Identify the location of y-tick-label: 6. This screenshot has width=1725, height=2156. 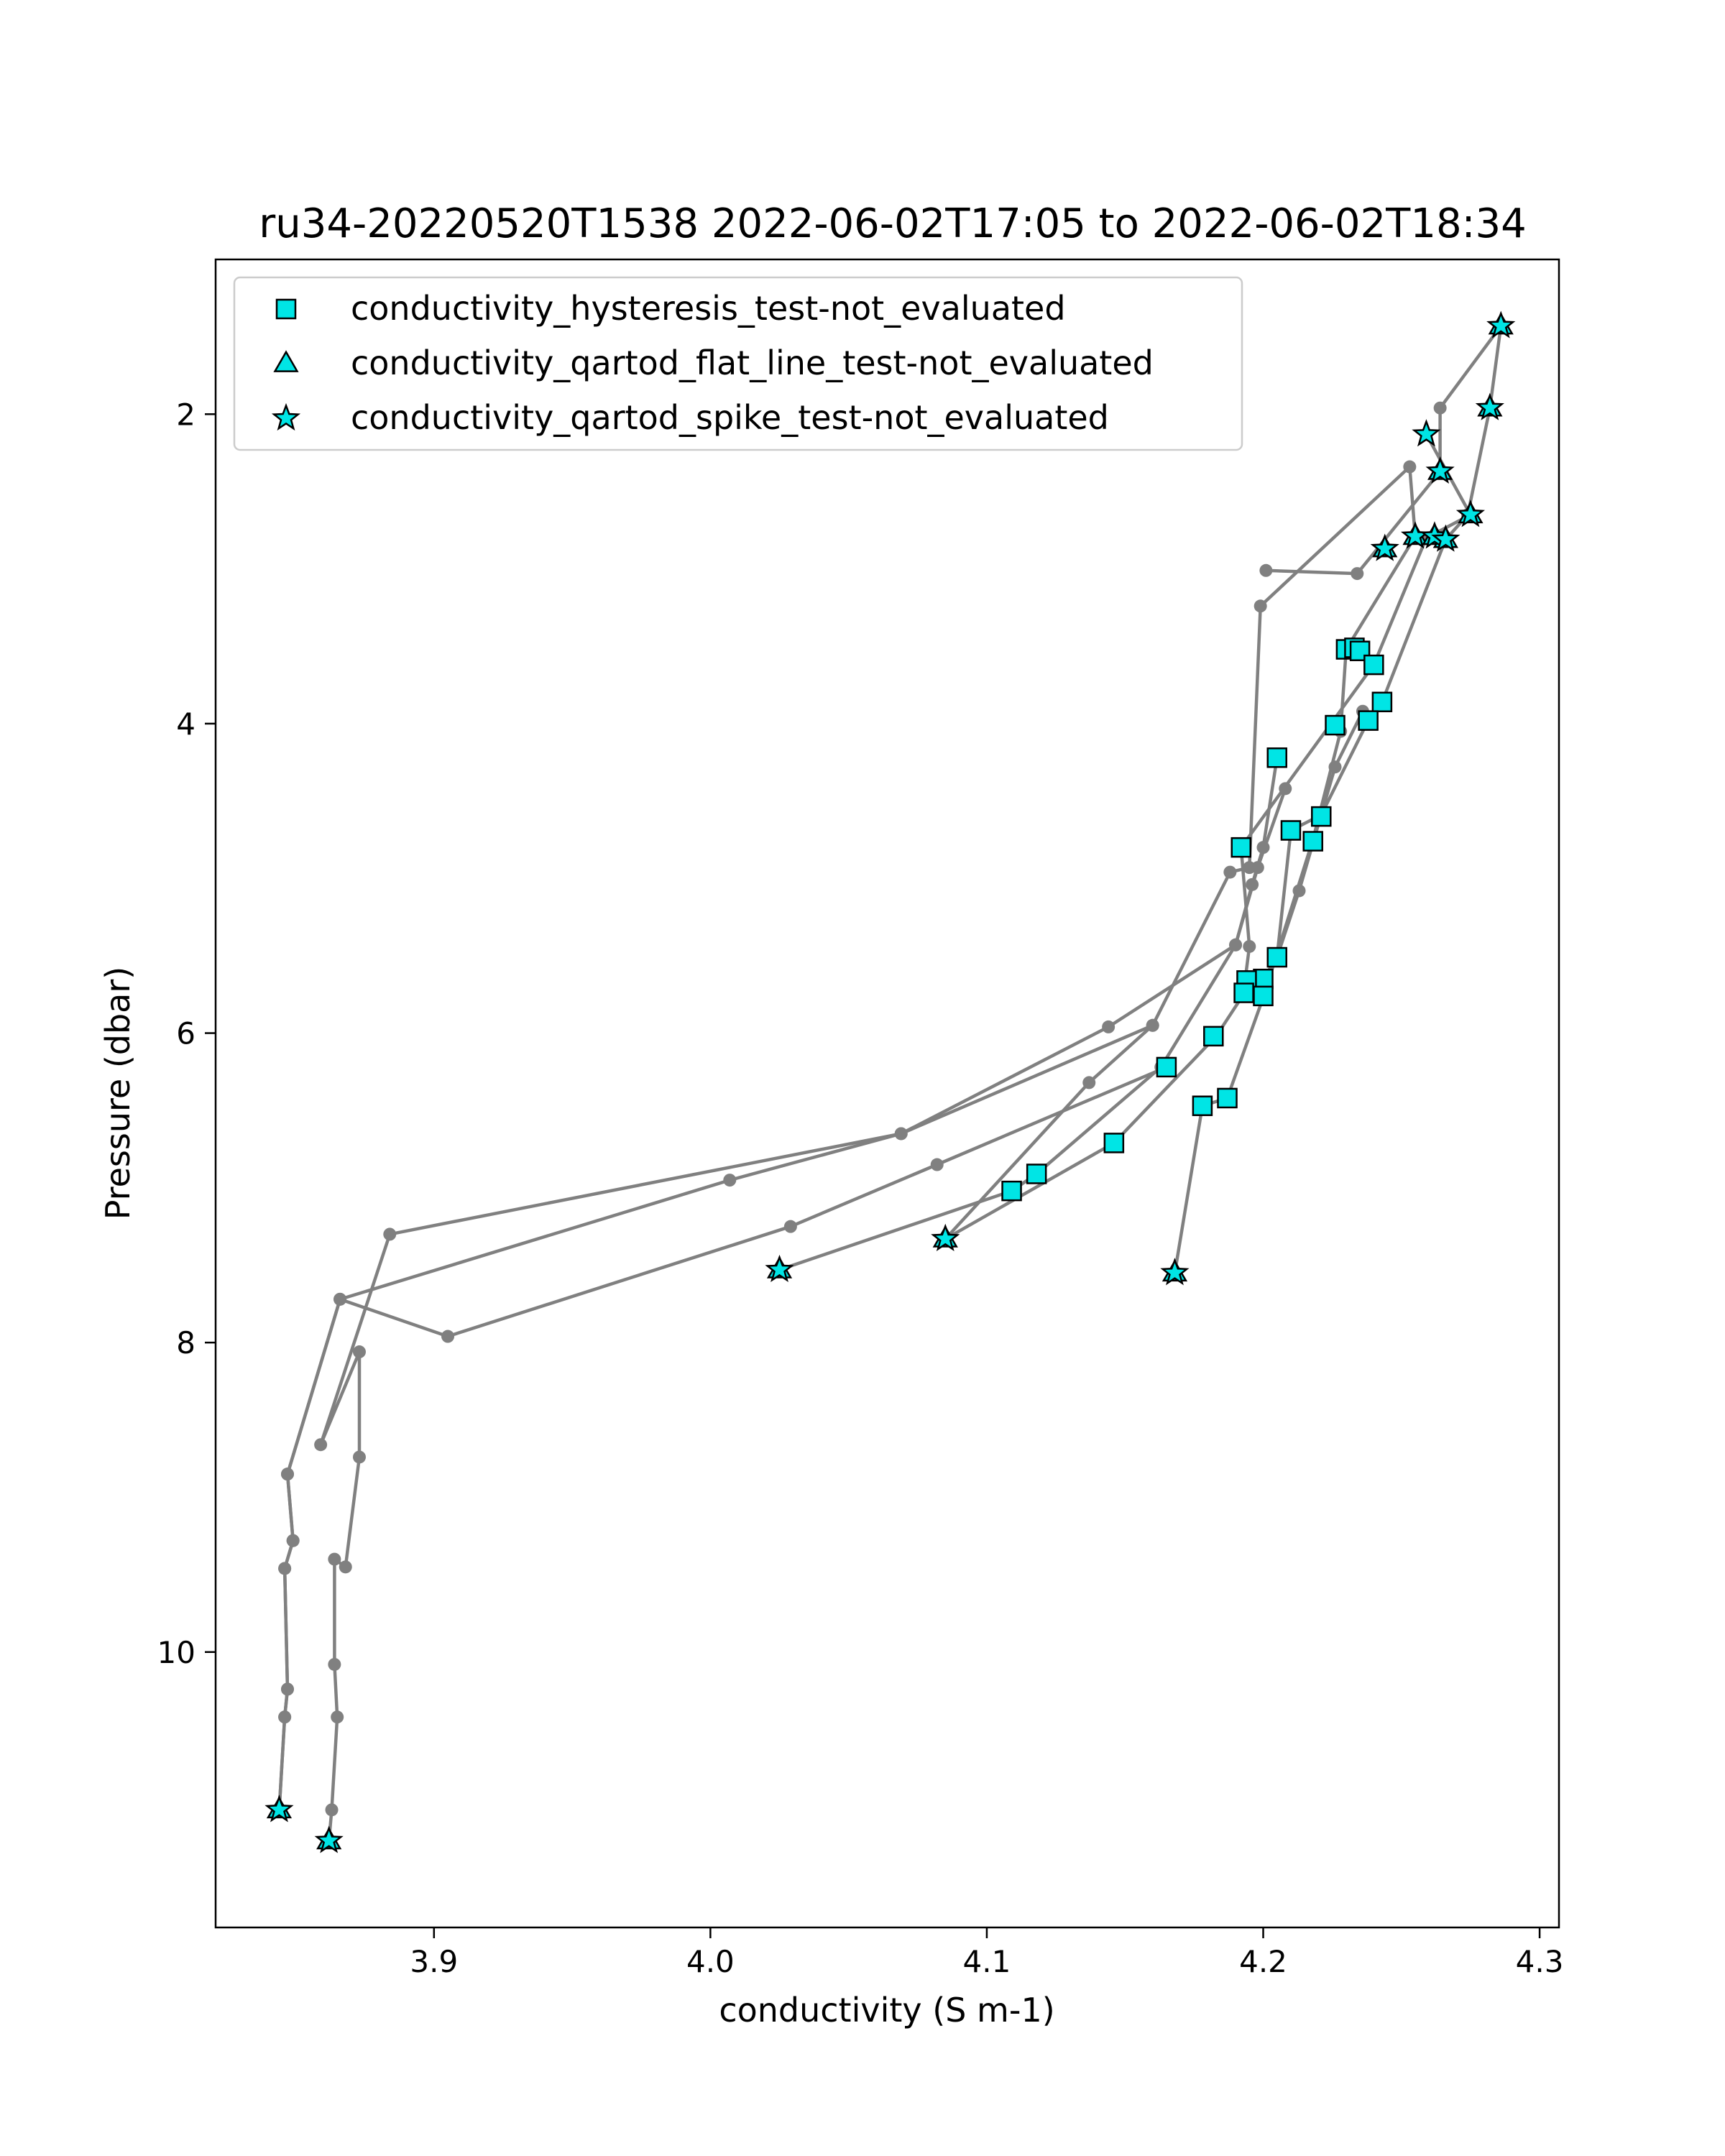
(186, 1033).